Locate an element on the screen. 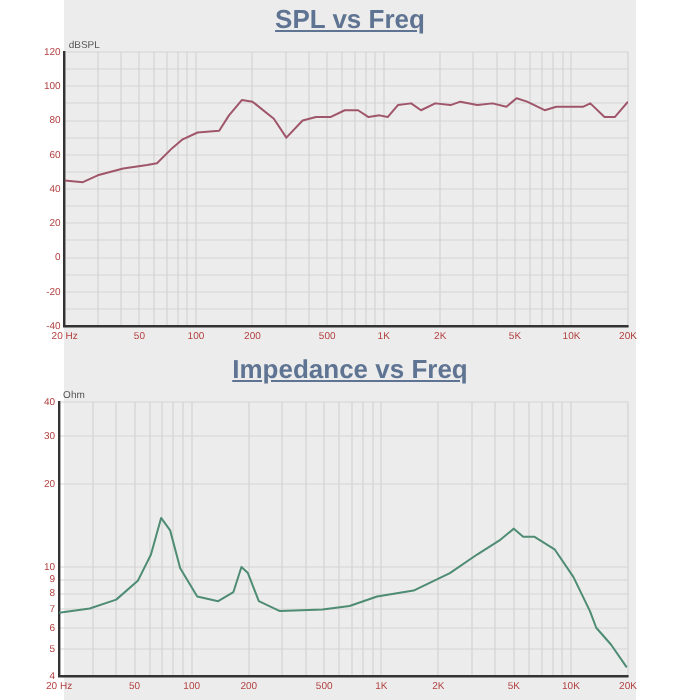  chart-title: Impedance vs Freq is located at coordinates (350, 369).